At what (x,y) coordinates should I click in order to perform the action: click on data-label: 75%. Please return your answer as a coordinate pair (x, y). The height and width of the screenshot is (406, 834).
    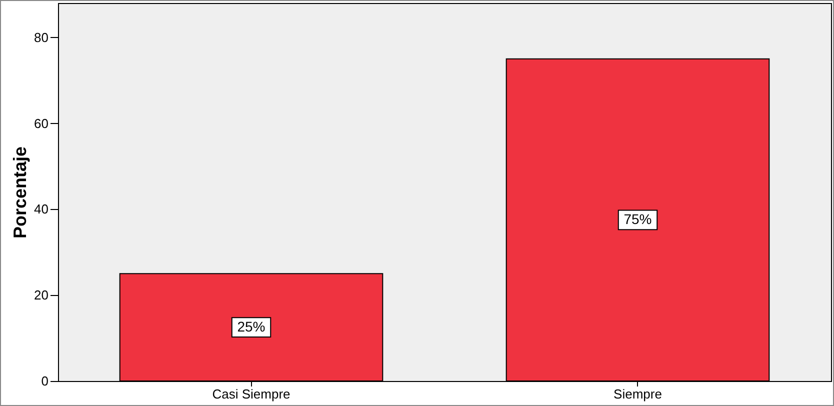
    Looking at the image, I should click on (638, 218).